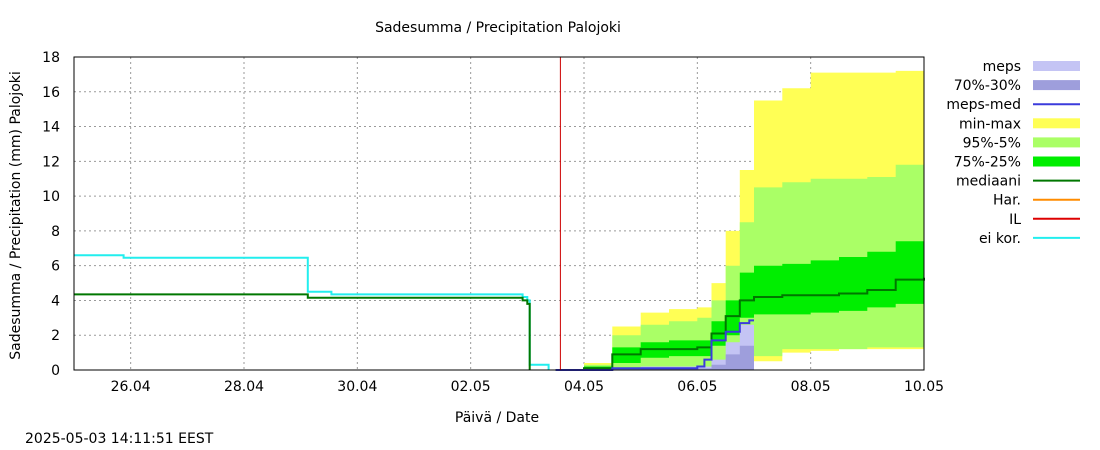 The width and height of the screenshot is (1100, 450). I want to click on band-70-30-, so click(669, 356).